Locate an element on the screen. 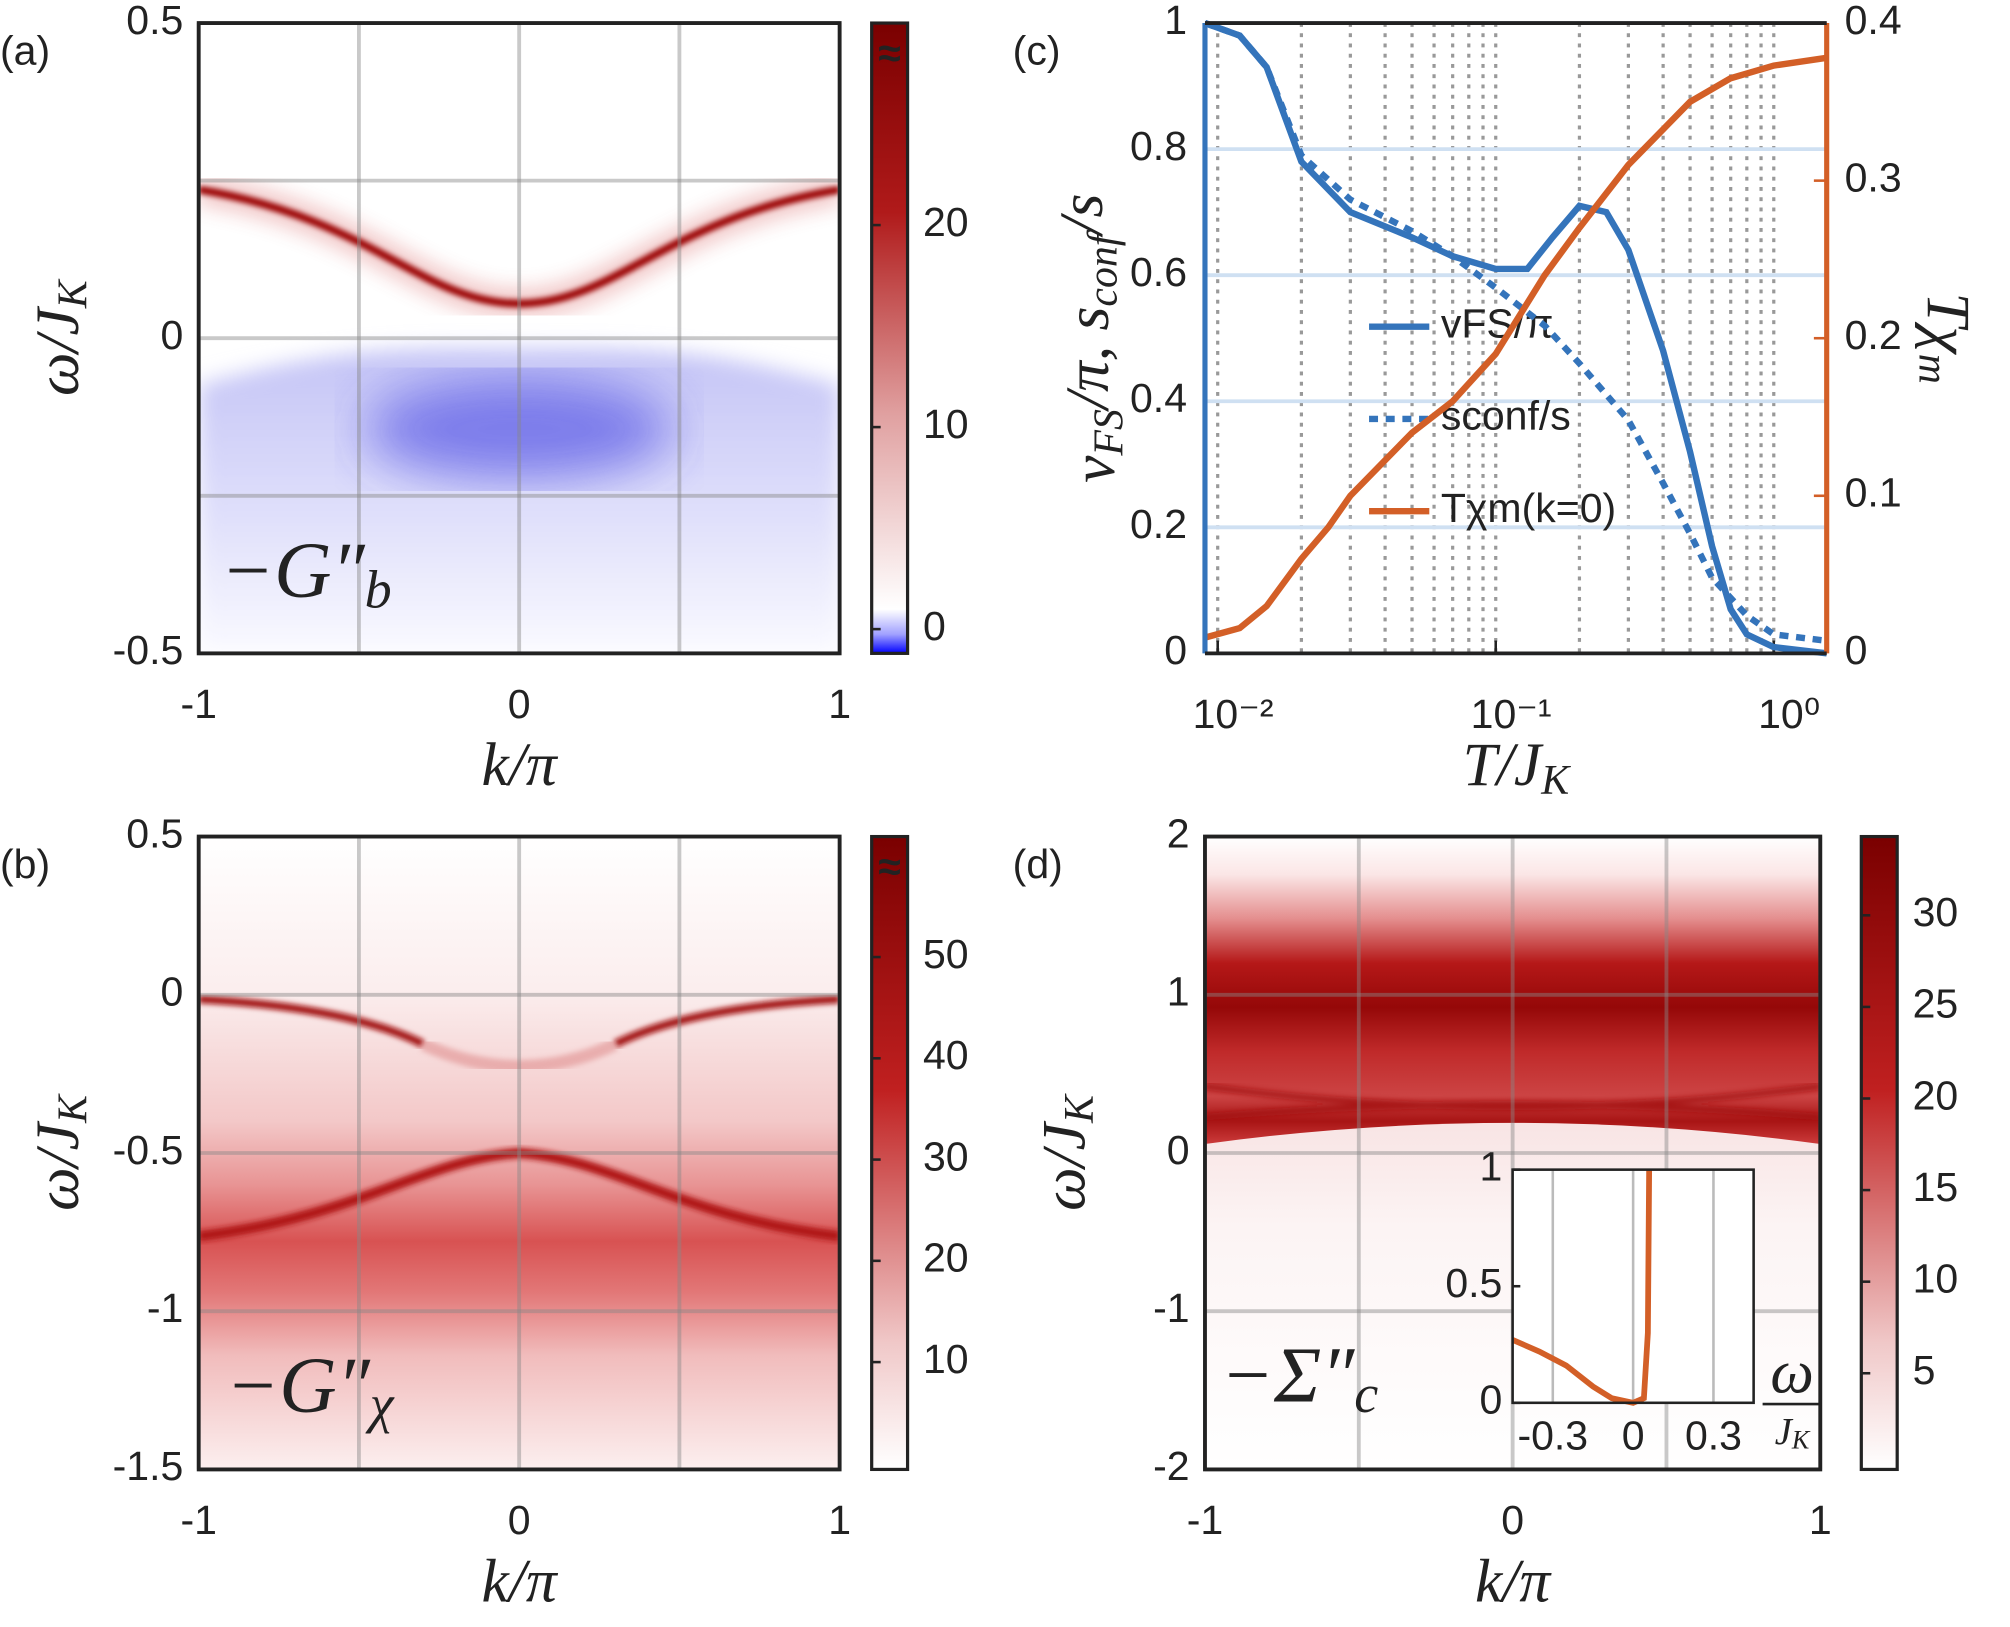 Image resolution: width=2010 pixels, height=1627 pixels. panel-label: (c) is located at coordinates (1037, 51).